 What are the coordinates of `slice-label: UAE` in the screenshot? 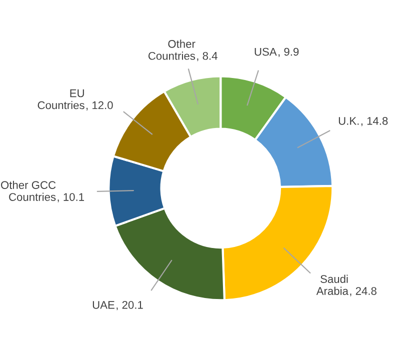 It's located at (103, 305).